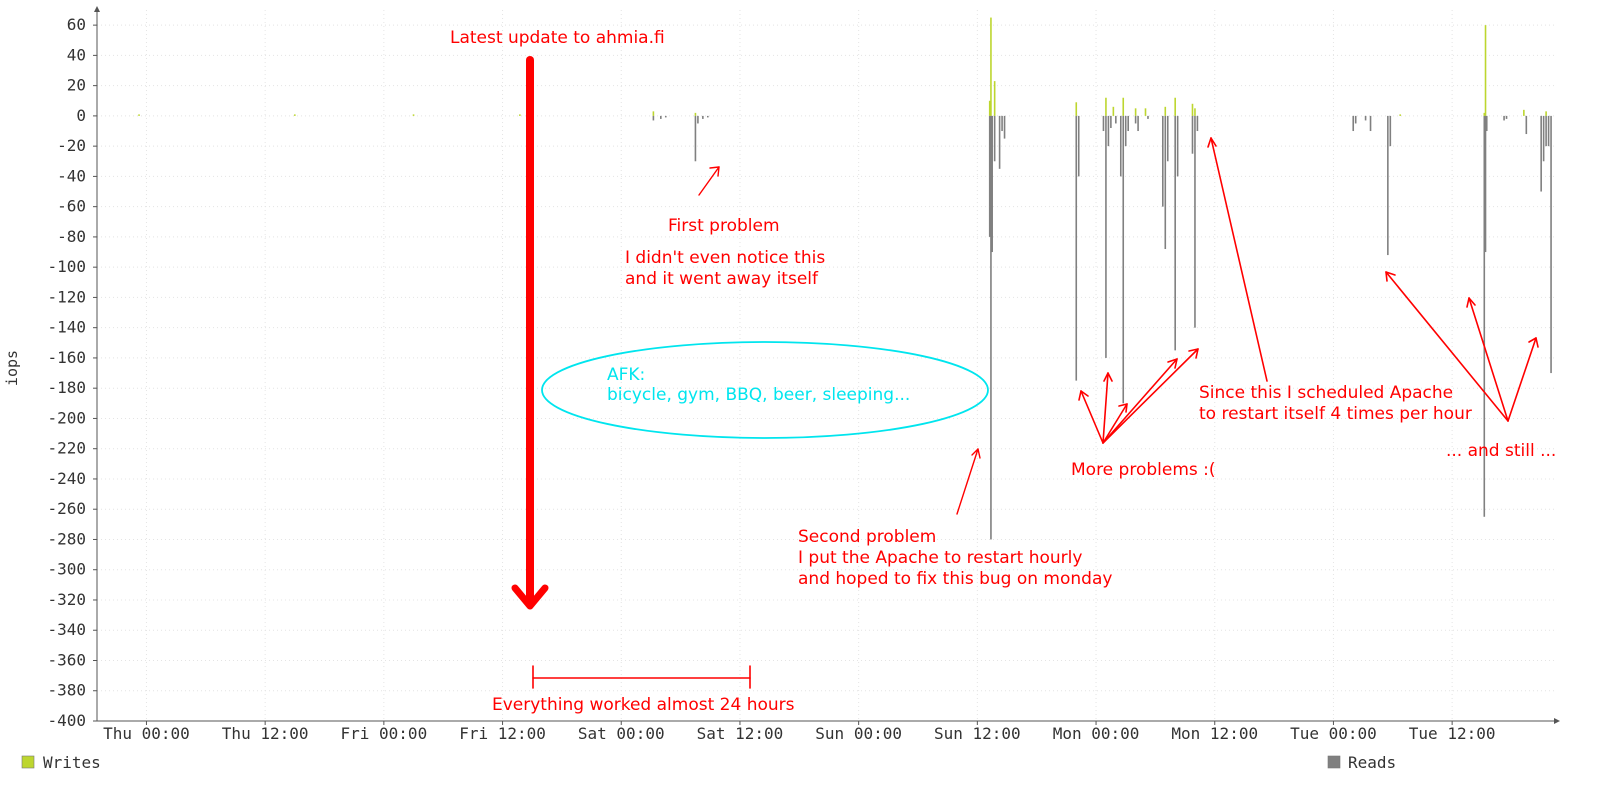  What do you see at coordinates (66, 690) in the screenshot?
I see `y-tick-label: -380` at bounding box center [66, 690].